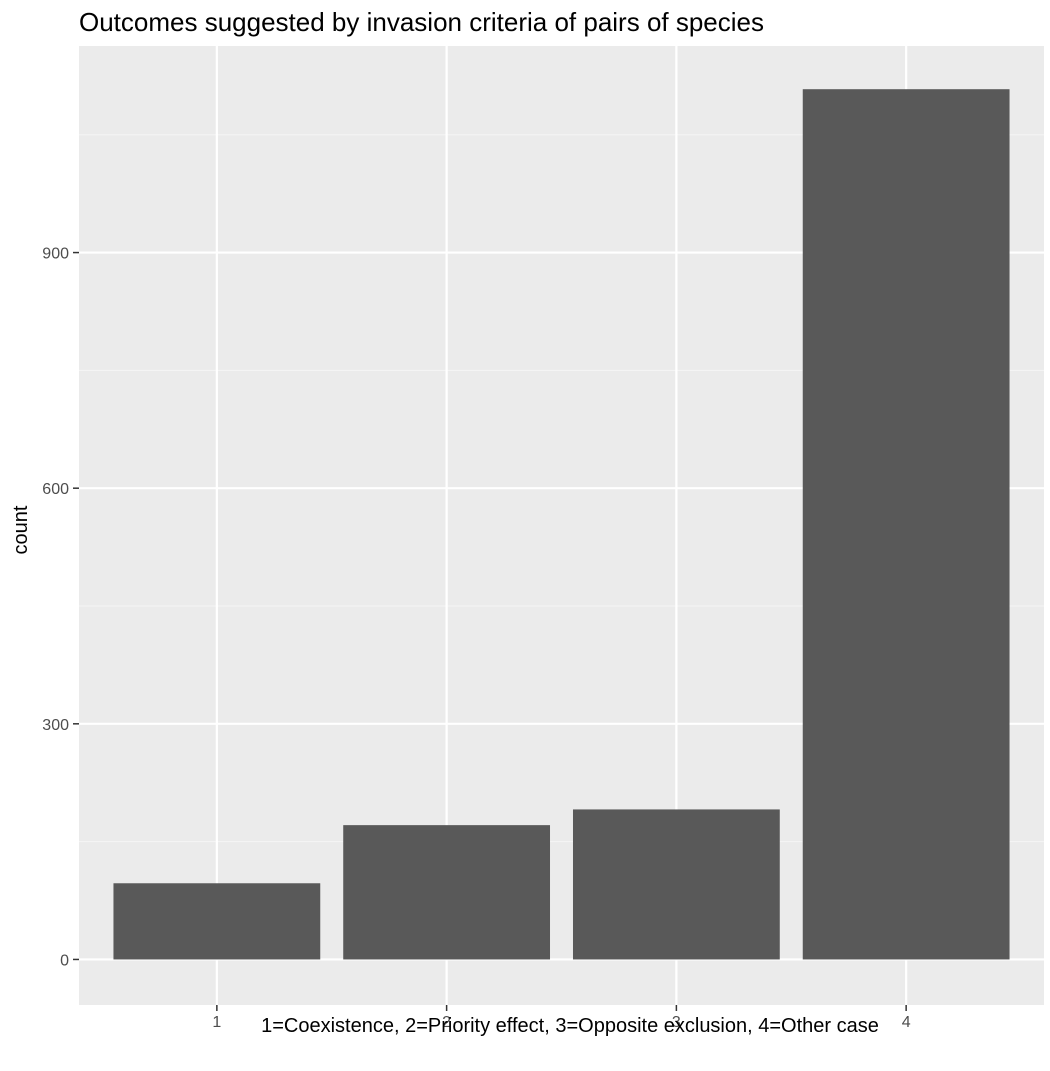 This screenshot has width=1050, height=1071. Describe the element at coordinates (21, 529) in the screenshot. I see `y-axis-title: count` at that location.